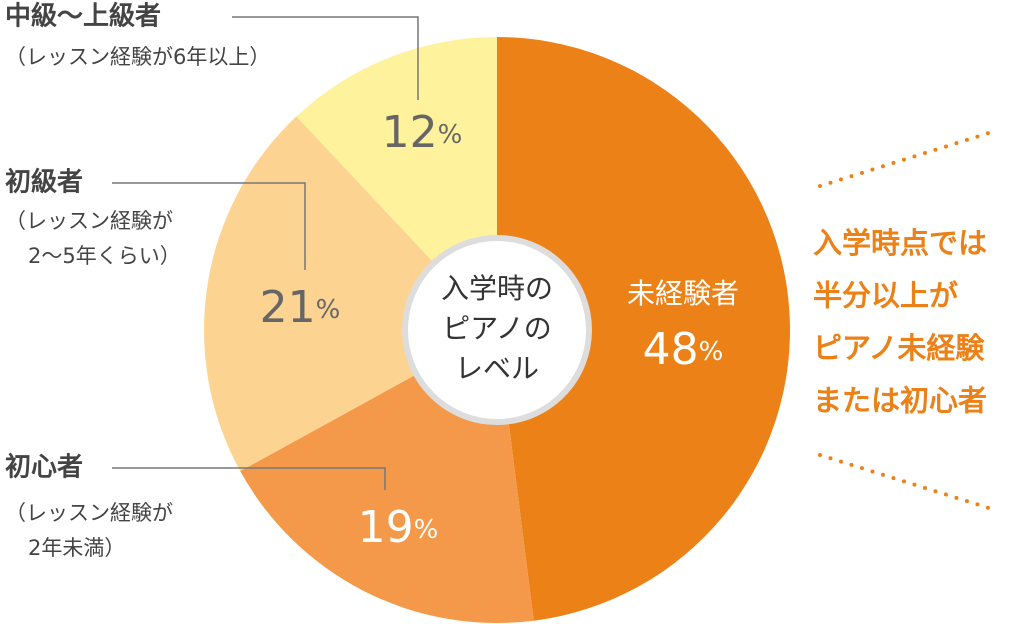 This screenshot has width=1023, height=624. Describe the element at coordinates (398, 527) in the screenshot. I see `value-label: 19%` at that location.